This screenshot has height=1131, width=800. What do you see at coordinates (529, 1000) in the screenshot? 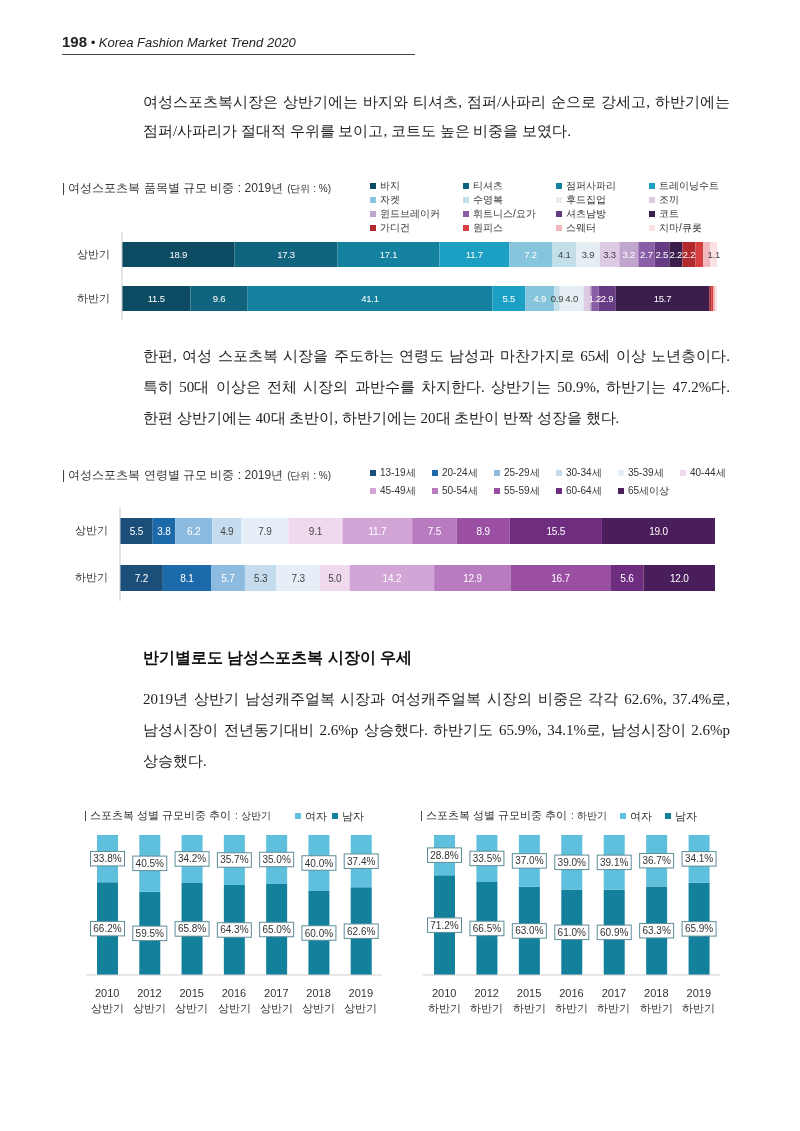
I see `x-tick-label: 2015 하반기` at bounding box center [529, 1000].